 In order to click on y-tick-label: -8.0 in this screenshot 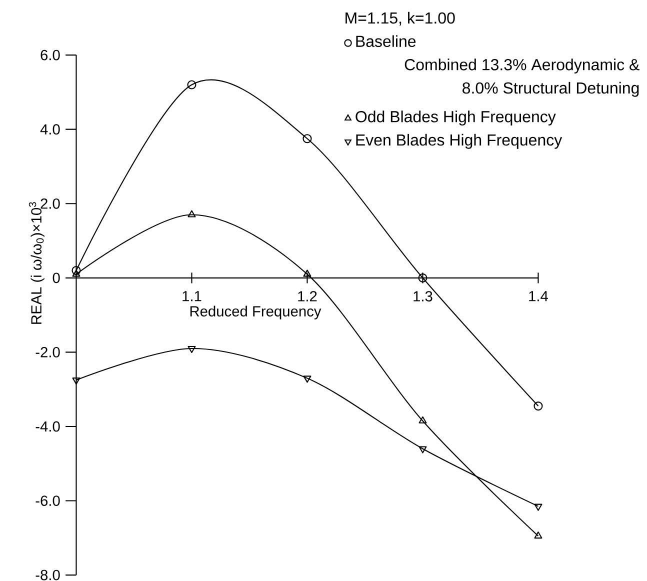, I will do `click(48, 575)`.